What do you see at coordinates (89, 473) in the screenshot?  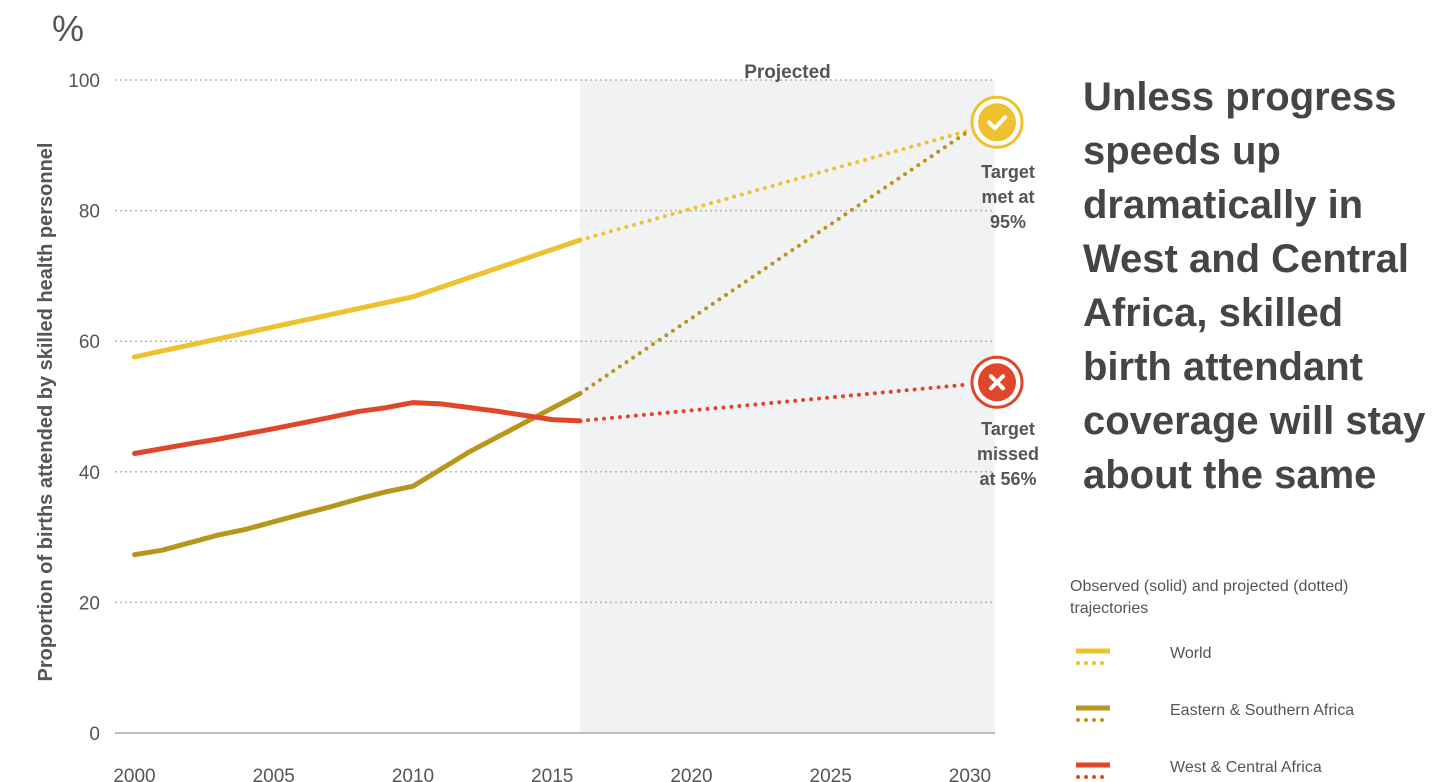 I see `y-tick-label: 40` at bounding box center [89, 473].